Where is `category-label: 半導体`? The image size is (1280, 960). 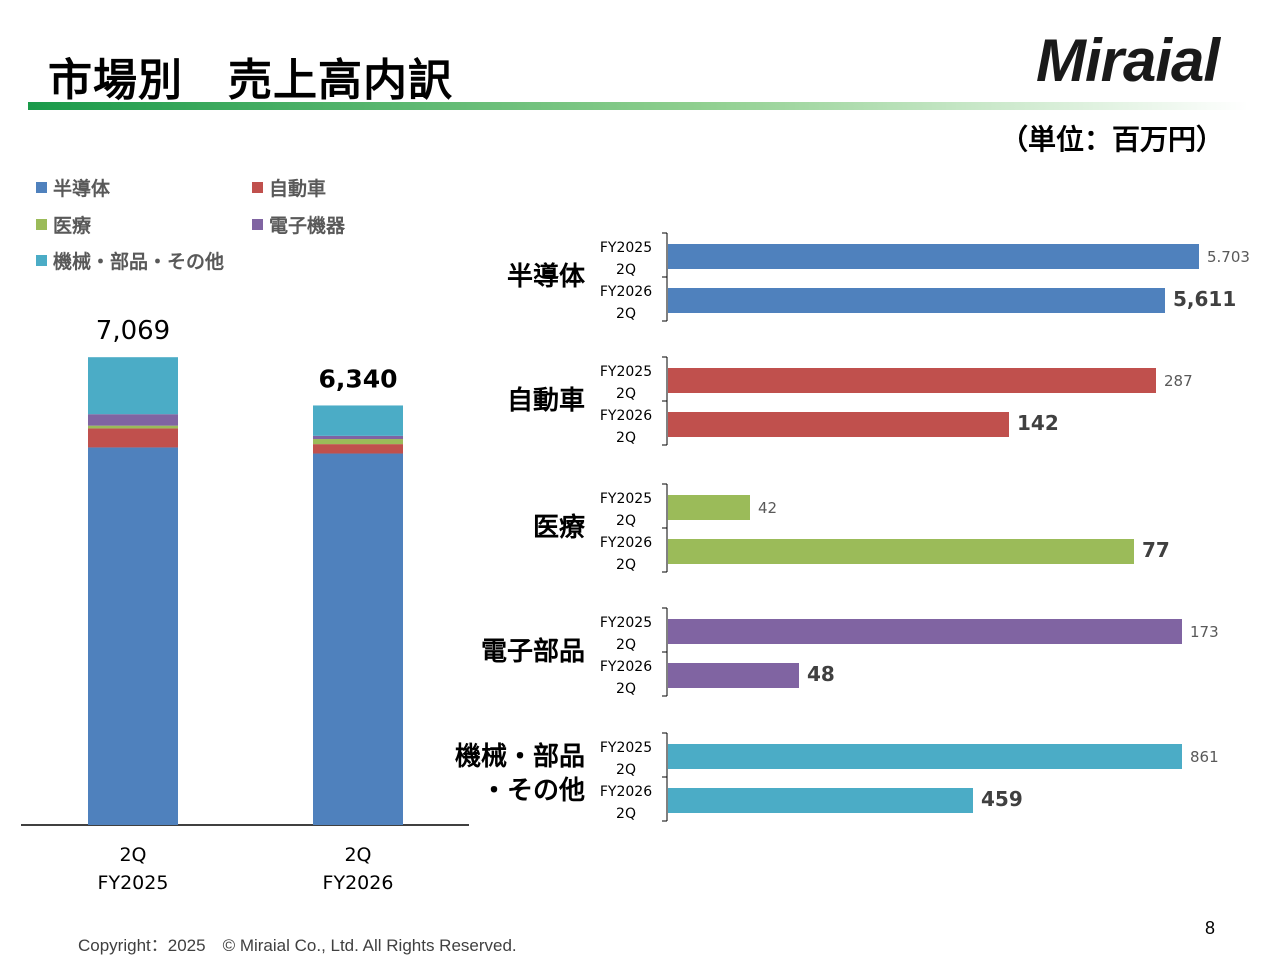
category-label: 半導体 is located at coordinates (546, 276).